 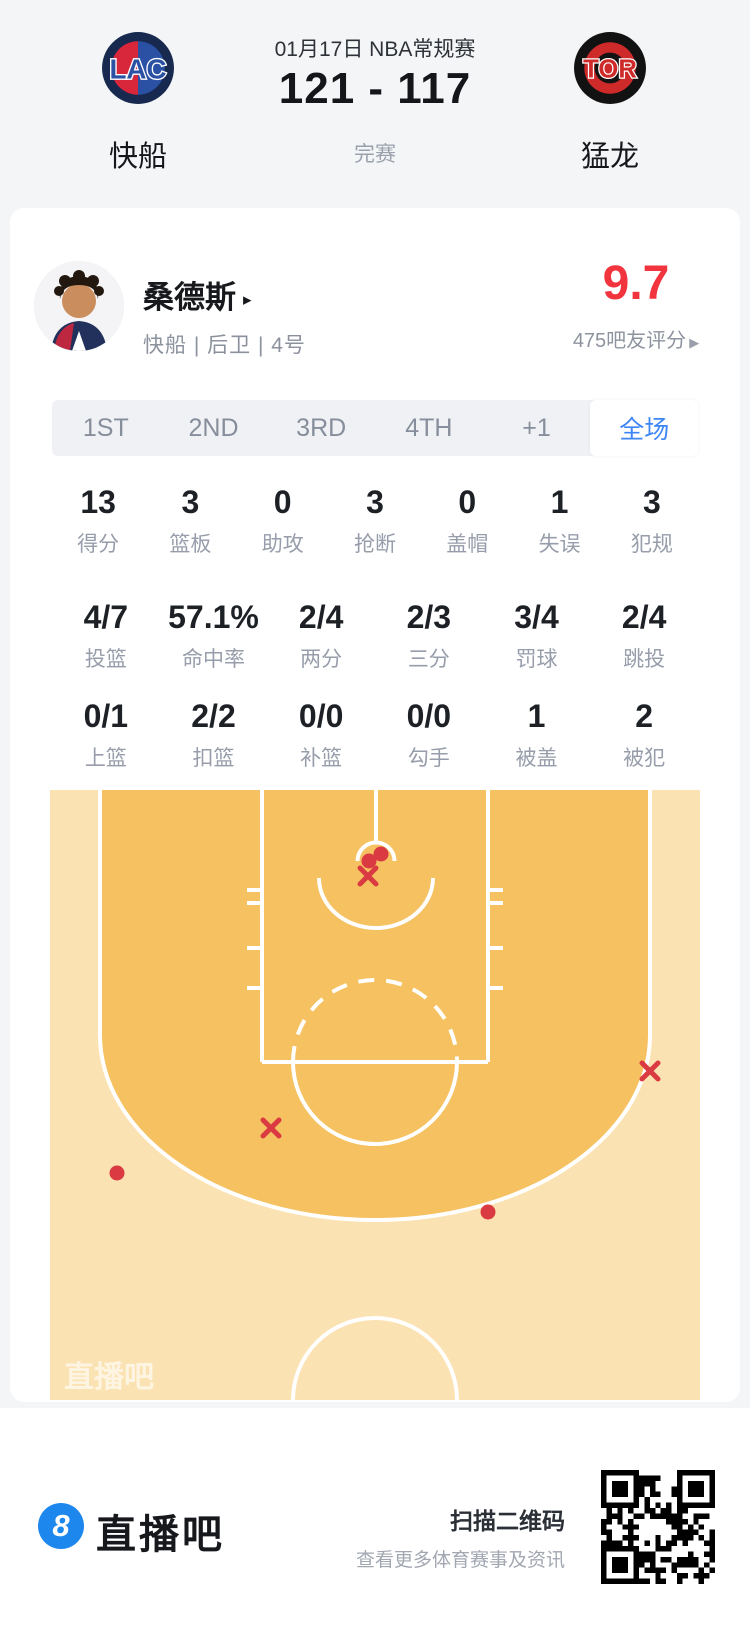 What do you see at coordinates (213, 427) in the screenshot?
I see `tab-2nd: 2ND` at bounding box center [213, 427].